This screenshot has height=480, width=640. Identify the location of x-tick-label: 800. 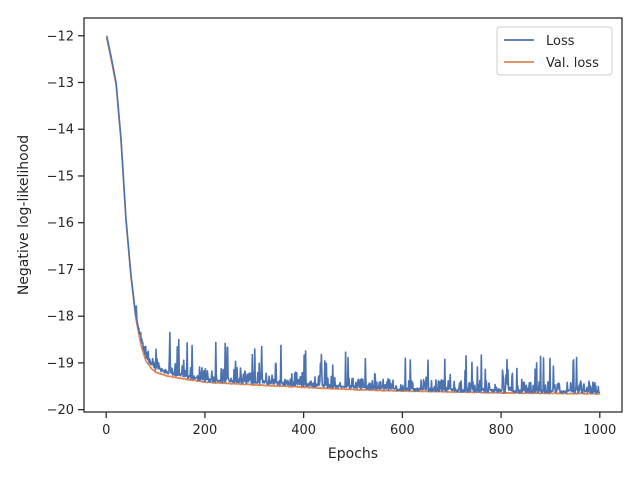
(501, 430).